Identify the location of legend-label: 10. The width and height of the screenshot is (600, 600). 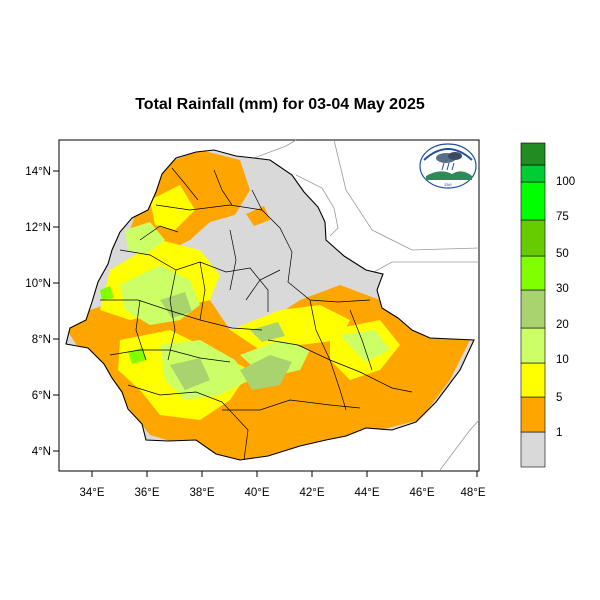
(562, 360).